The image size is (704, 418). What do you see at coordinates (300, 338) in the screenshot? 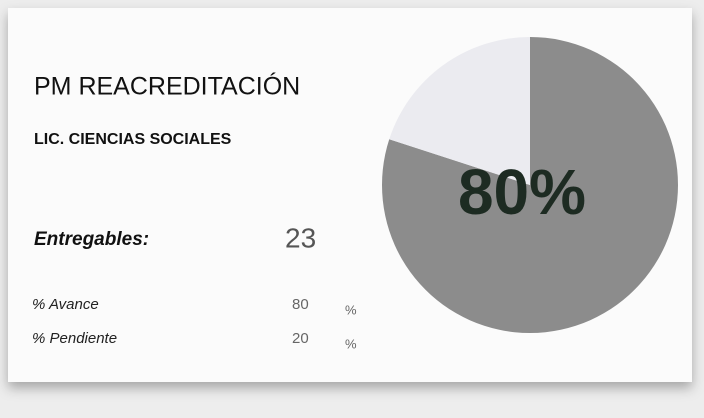
I see `row-value: 20` at bounding box center [300, 338].